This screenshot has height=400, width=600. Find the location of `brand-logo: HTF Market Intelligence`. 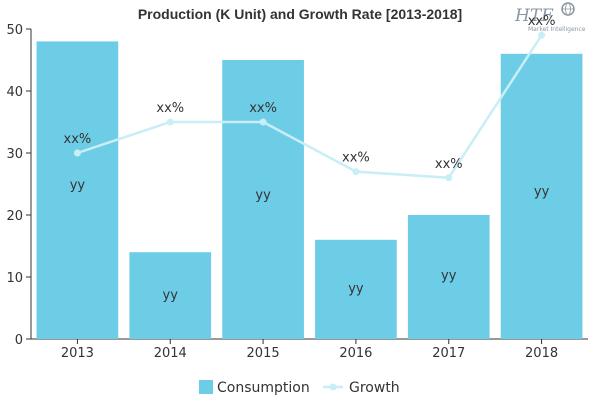

brand-logo: HTF Market Intelligence is located at coordinates (550, 17).